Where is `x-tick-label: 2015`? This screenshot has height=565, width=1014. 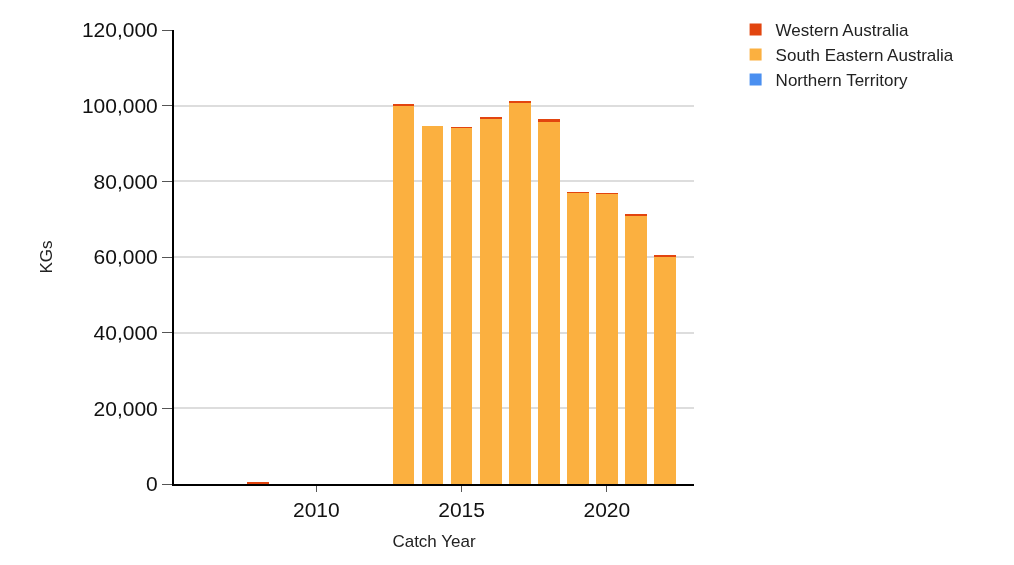 x-tick-label: 2015 is located at coordinates (461, 510).